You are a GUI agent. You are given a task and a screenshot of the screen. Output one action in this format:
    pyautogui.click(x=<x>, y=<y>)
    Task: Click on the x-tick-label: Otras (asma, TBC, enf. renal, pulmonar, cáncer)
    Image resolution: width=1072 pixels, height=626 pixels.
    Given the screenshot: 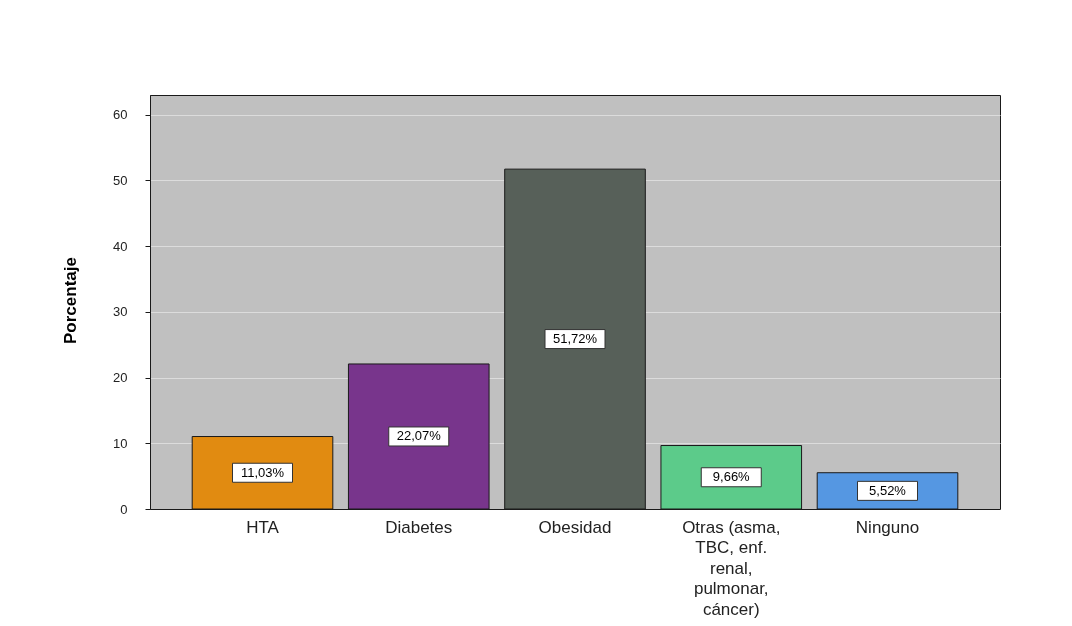 What is the action you would take?
    pyautogui.click(x=731, y=568)
    